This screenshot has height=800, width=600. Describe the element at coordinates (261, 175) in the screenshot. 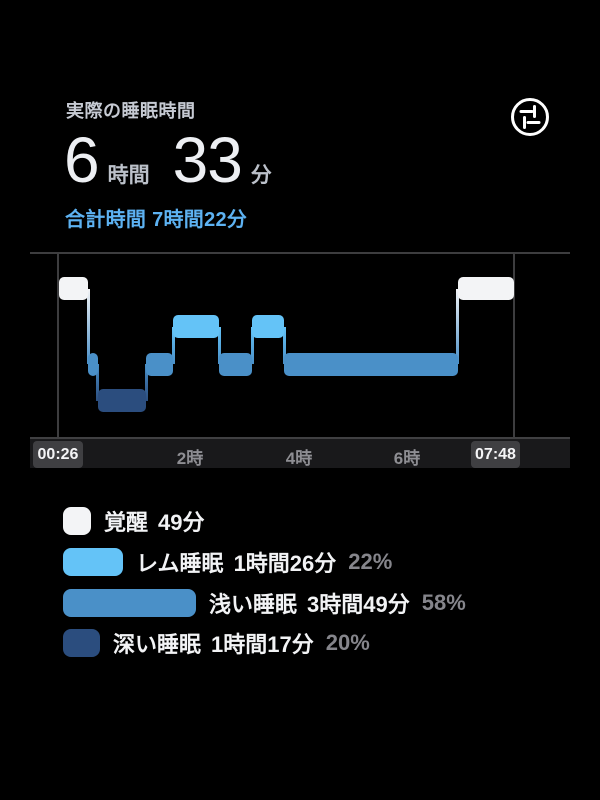

I see `minutes-unit-label: 分` at that location.